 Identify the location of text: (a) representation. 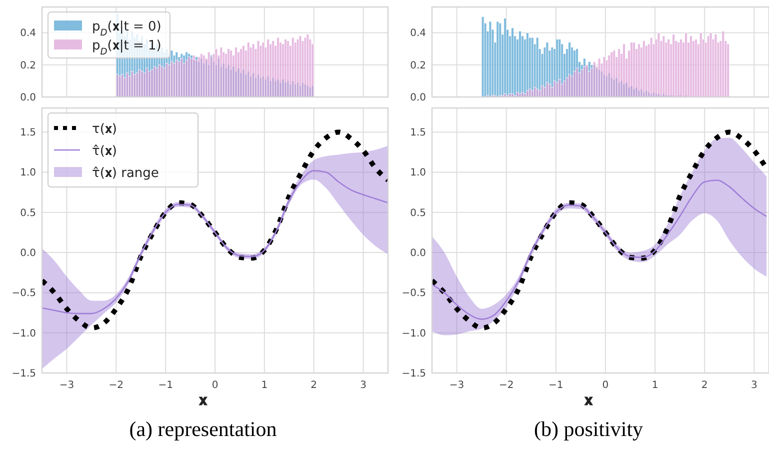
(203, 429).